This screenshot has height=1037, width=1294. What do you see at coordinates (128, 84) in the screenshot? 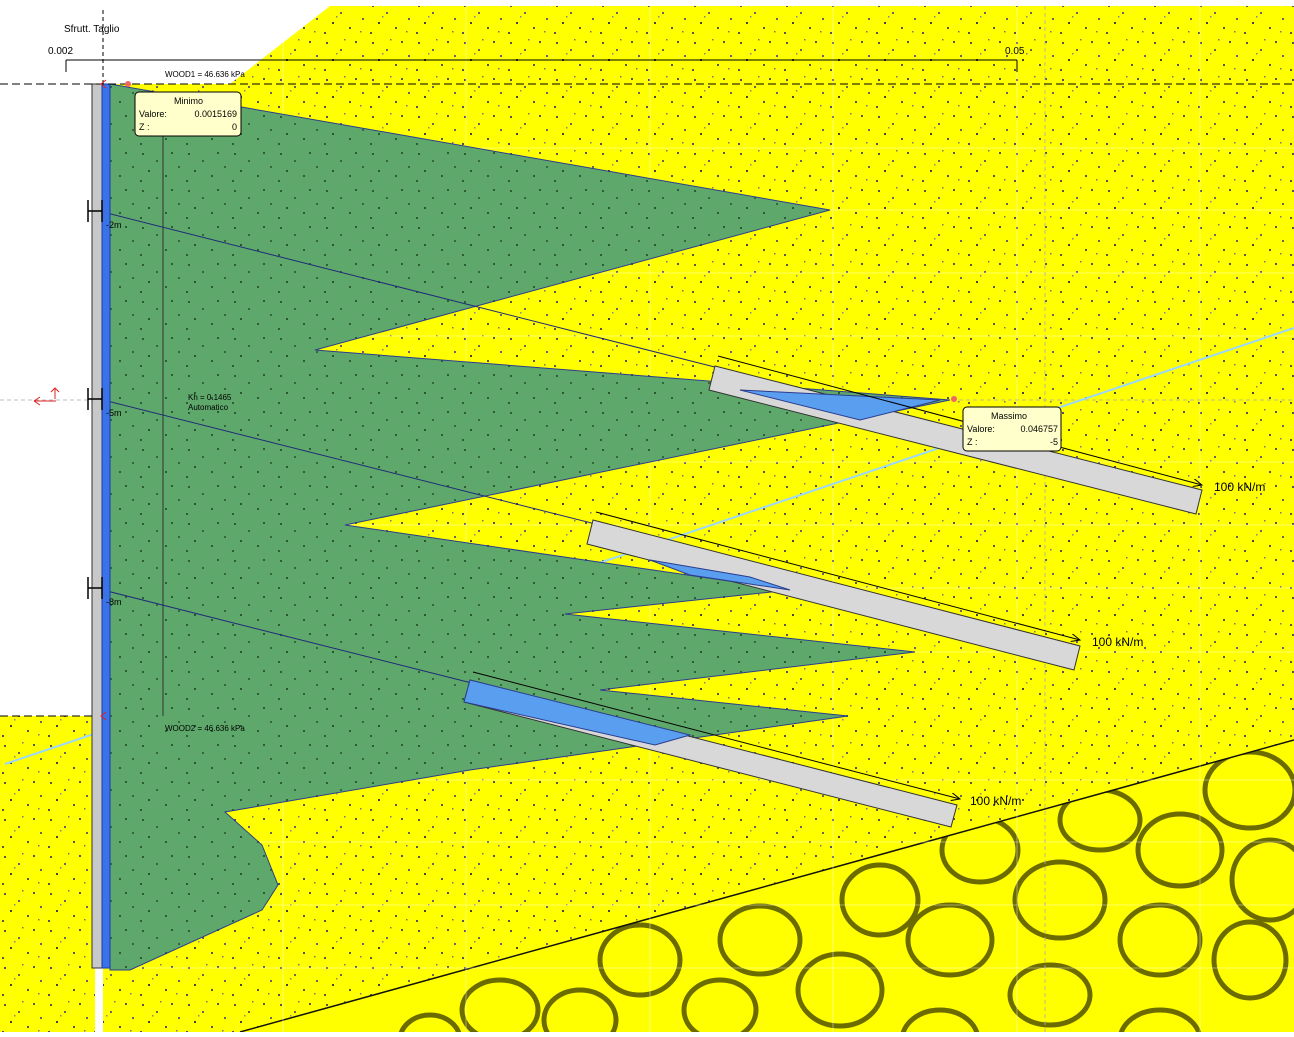
I see `minimum-marker` at bounding box center [128, 84].